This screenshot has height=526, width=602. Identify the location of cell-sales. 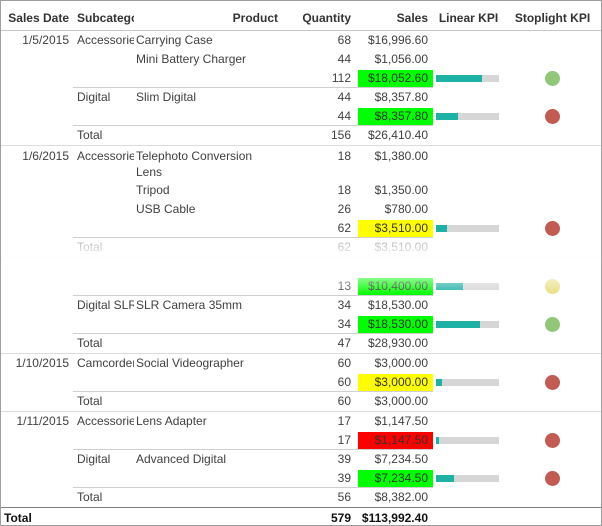
(394, 267).